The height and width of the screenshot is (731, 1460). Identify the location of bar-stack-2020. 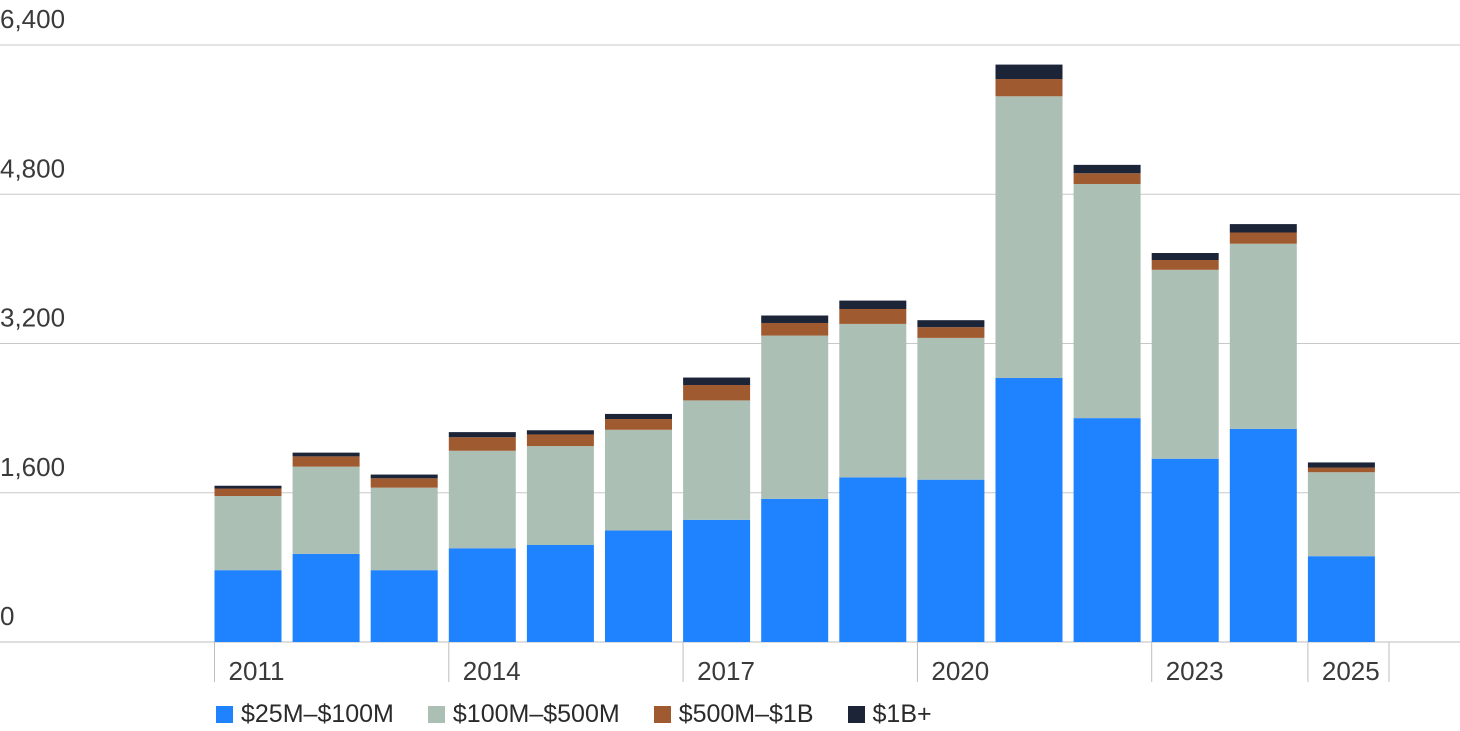
(951, 481).